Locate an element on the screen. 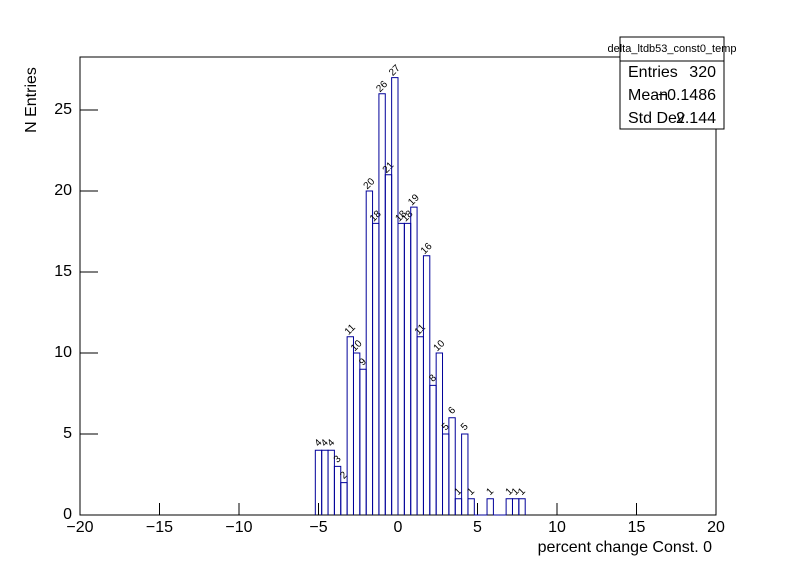 The width and height of the screenshot is (796, 572). data-label: 19 is located at coordinates (414, 200).